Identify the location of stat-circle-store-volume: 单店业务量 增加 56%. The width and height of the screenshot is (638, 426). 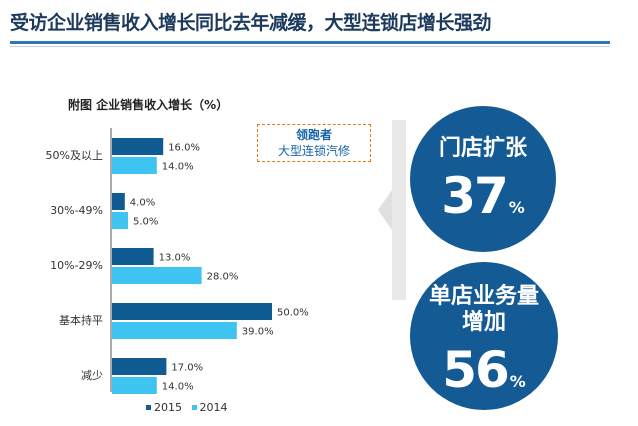
(484, 336).